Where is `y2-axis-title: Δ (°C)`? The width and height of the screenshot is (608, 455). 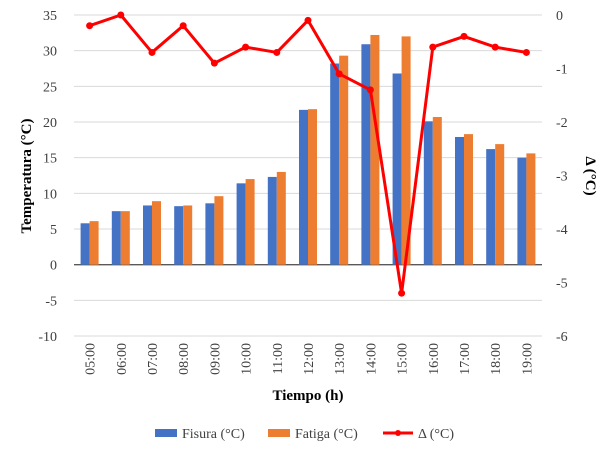 y2-axis-title: Δ (°C) is located at coordinates (590, 175).